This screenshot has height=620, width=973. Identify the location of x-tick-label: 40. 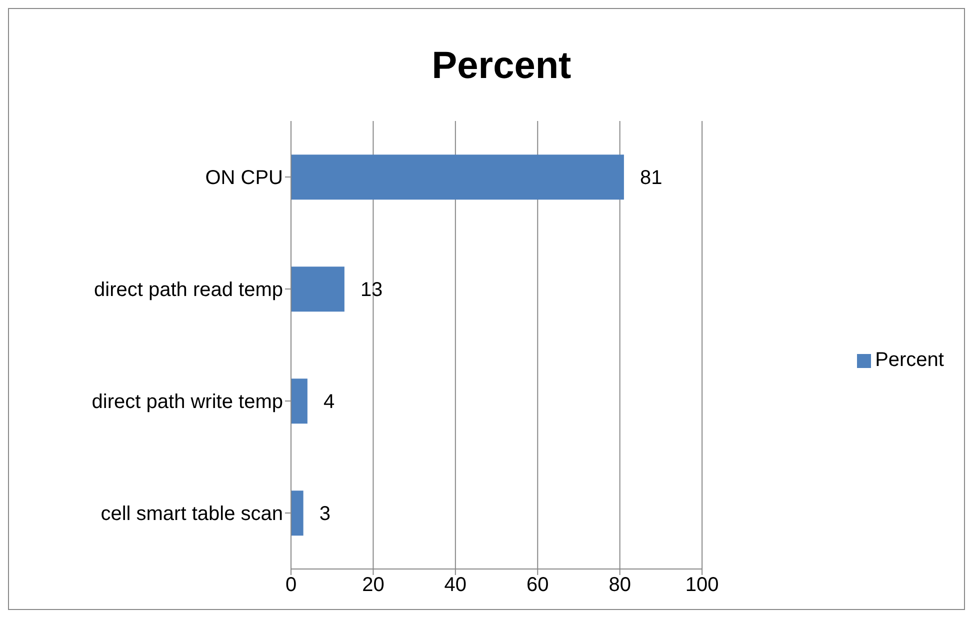
(455, 585).